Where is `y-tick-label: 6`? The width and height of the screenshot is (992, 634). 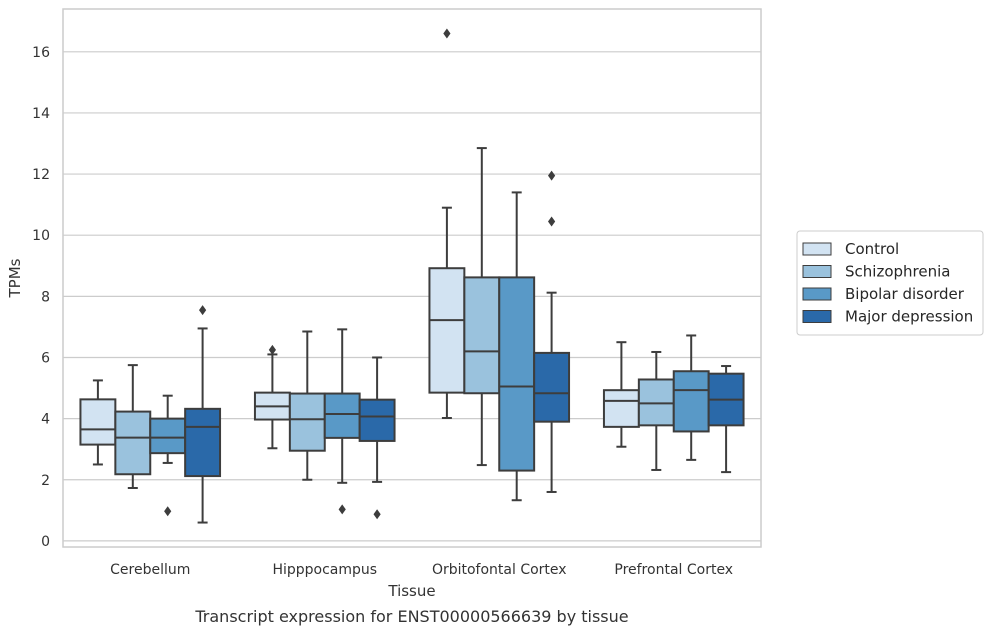
y-tick-label: 6 is located at coordinates (45, 358).